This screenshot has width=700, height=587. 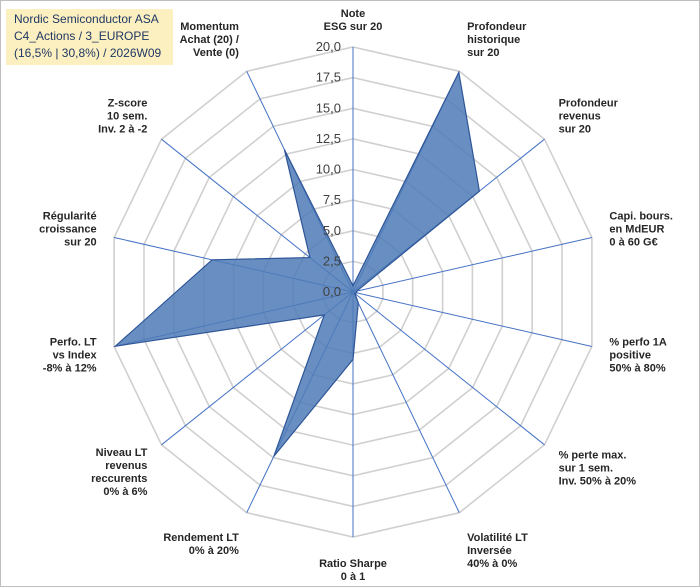 What do you see at coordinates (598, 469) in the screenshot?
I see `axis-label: % perte max. sur 1 sem. Inv. 50% à 20%` at bounding box center [598, 469].